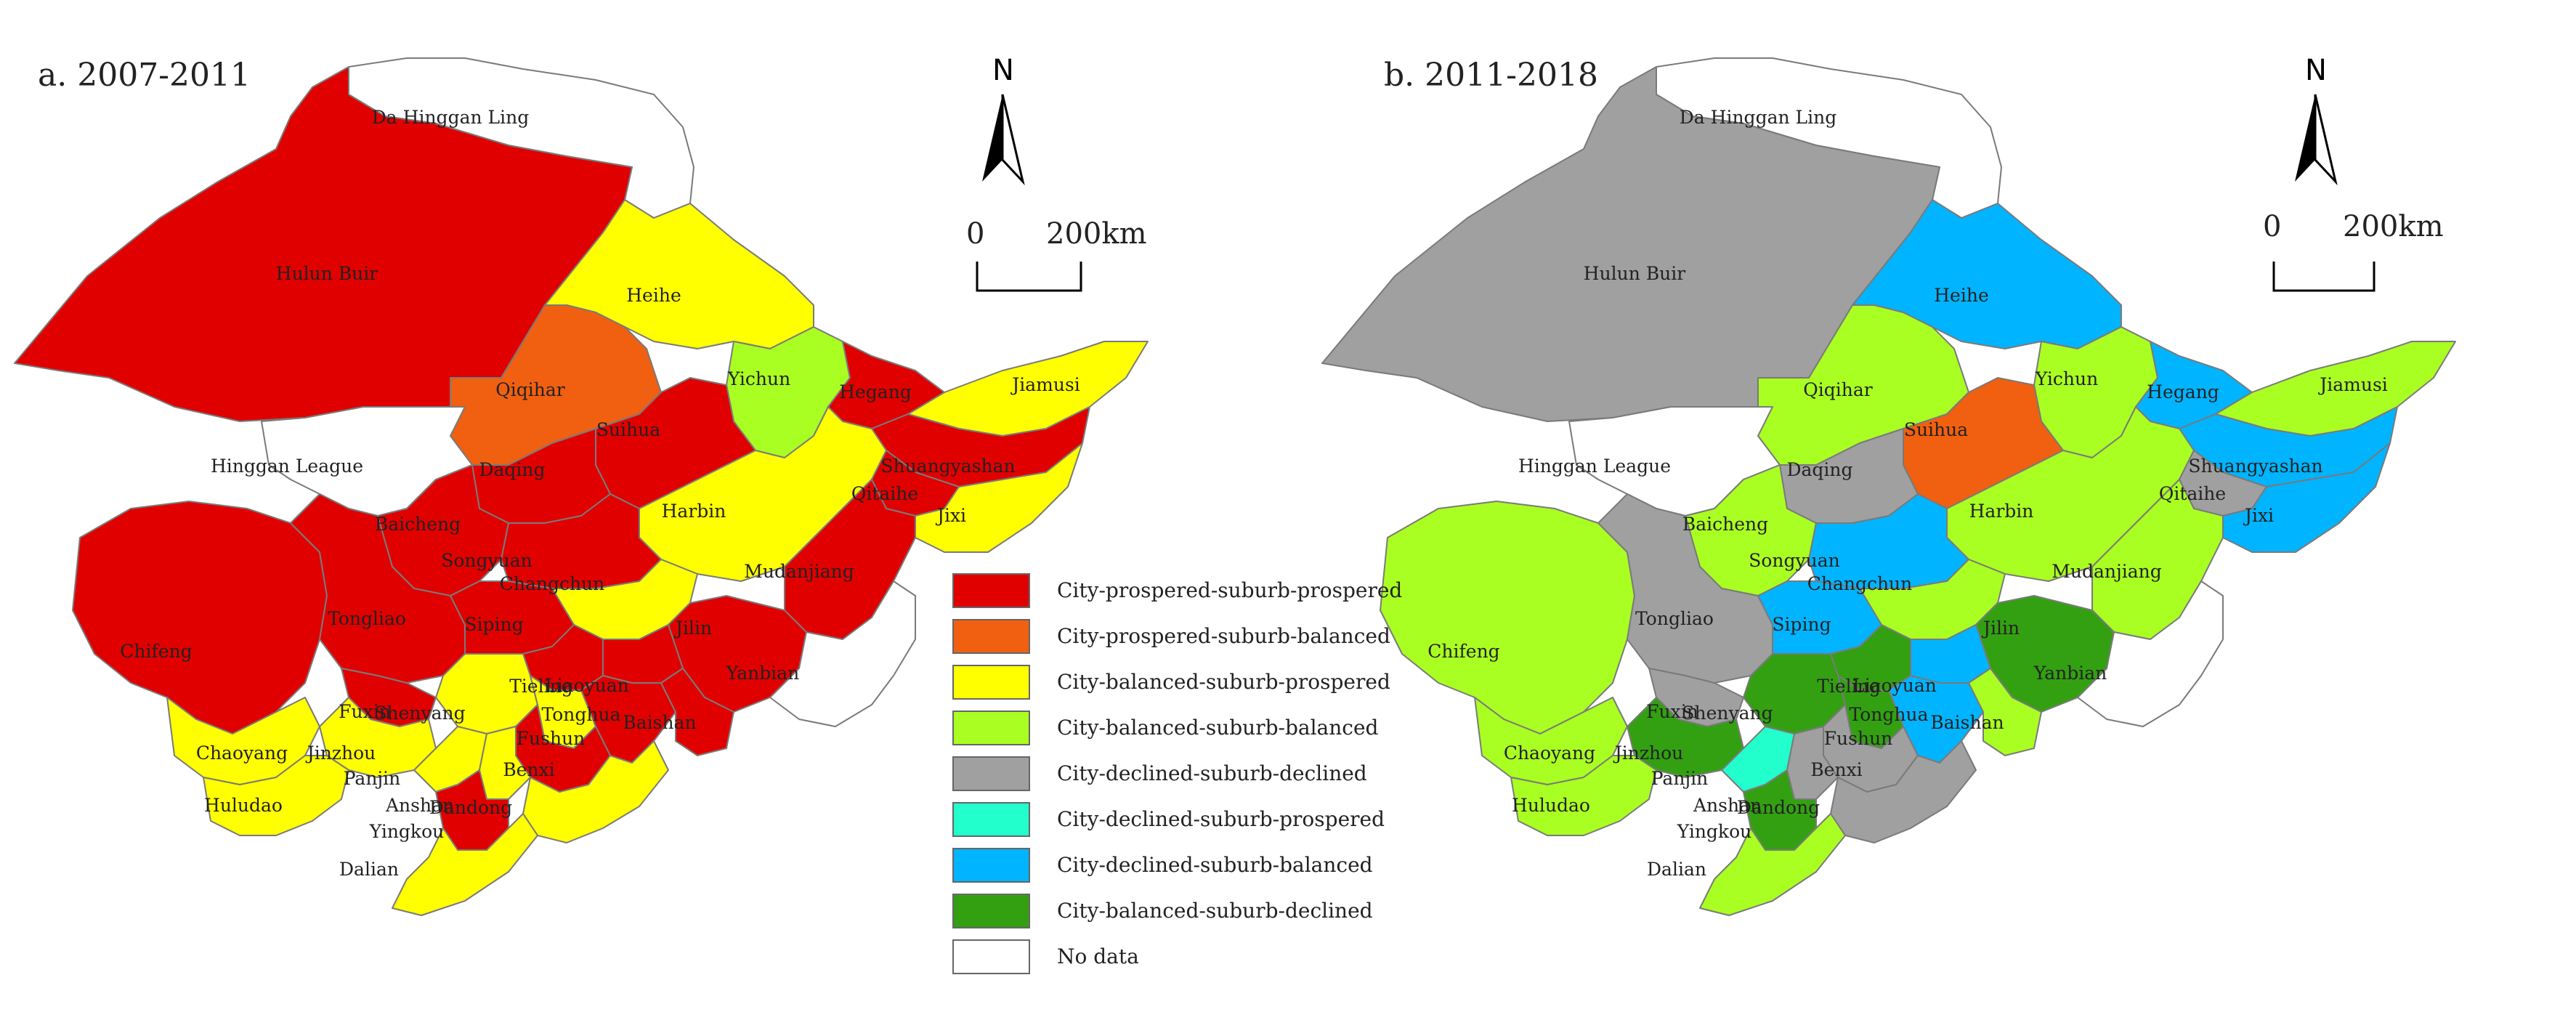 This screenshot has height=1028, width=2576. What do you see at coordinates (991, 865) in the screenshot?
I see `legend-swatch-city-declined-suburb-balanced` at bounding box center [991, 865].